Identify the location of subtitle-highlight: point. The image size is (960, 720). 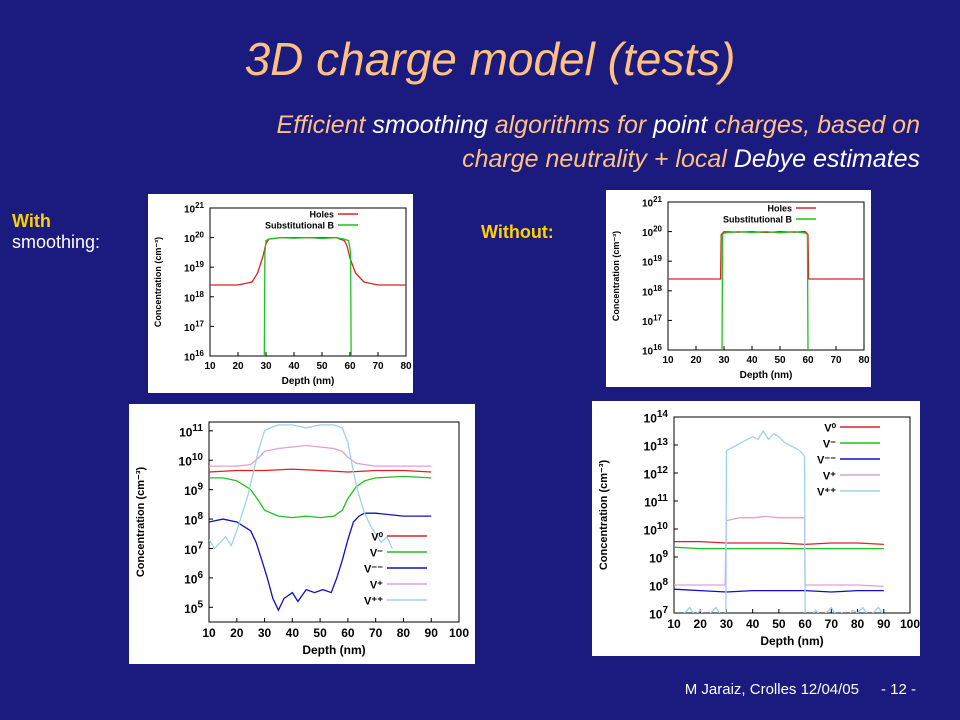
(680, 125).